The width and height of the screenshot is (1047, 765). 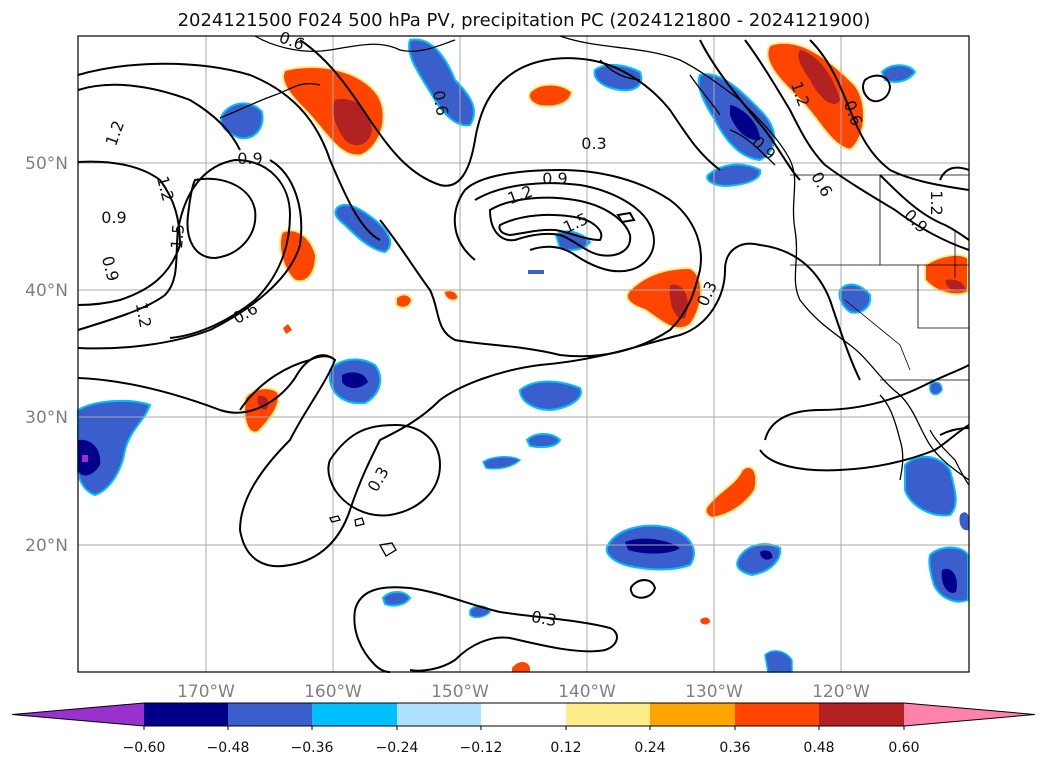 I want to click on colorbar-tick-label: 0.12, so click(x=565, y=748).